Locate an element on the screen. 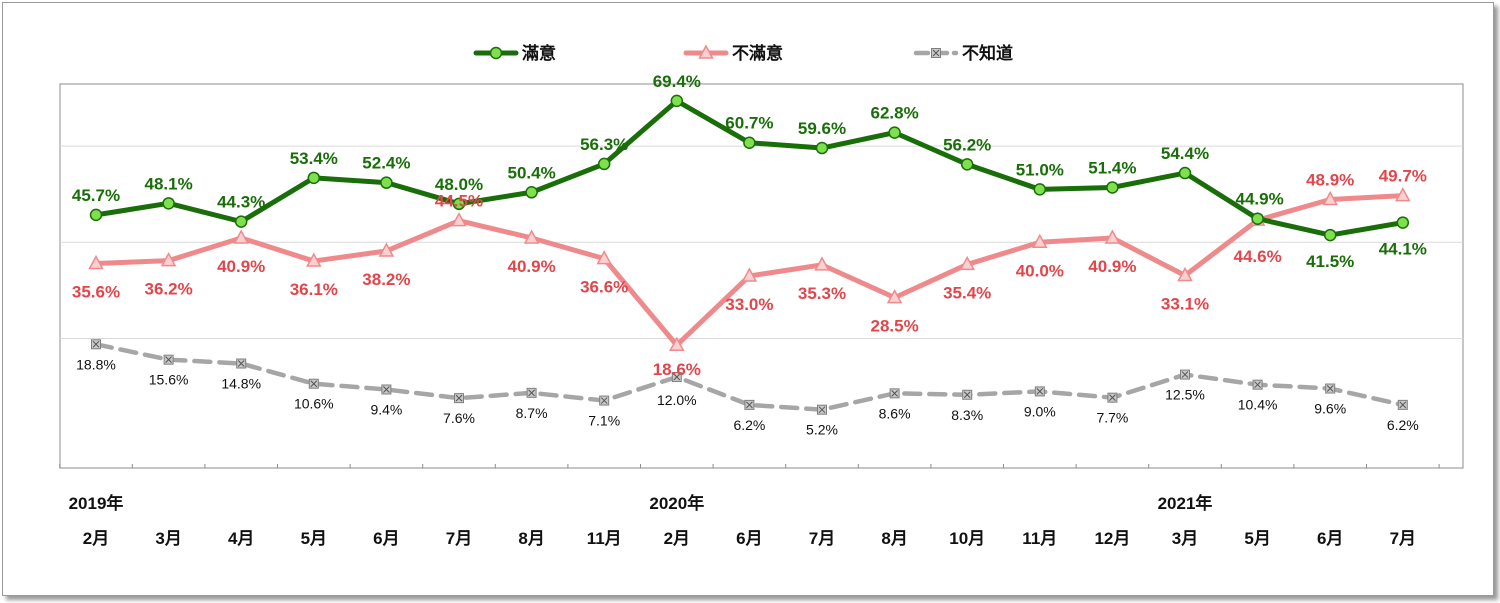 The image size is (1500, 603). data-label: 54.4% is located at coordinates (1185, 153).